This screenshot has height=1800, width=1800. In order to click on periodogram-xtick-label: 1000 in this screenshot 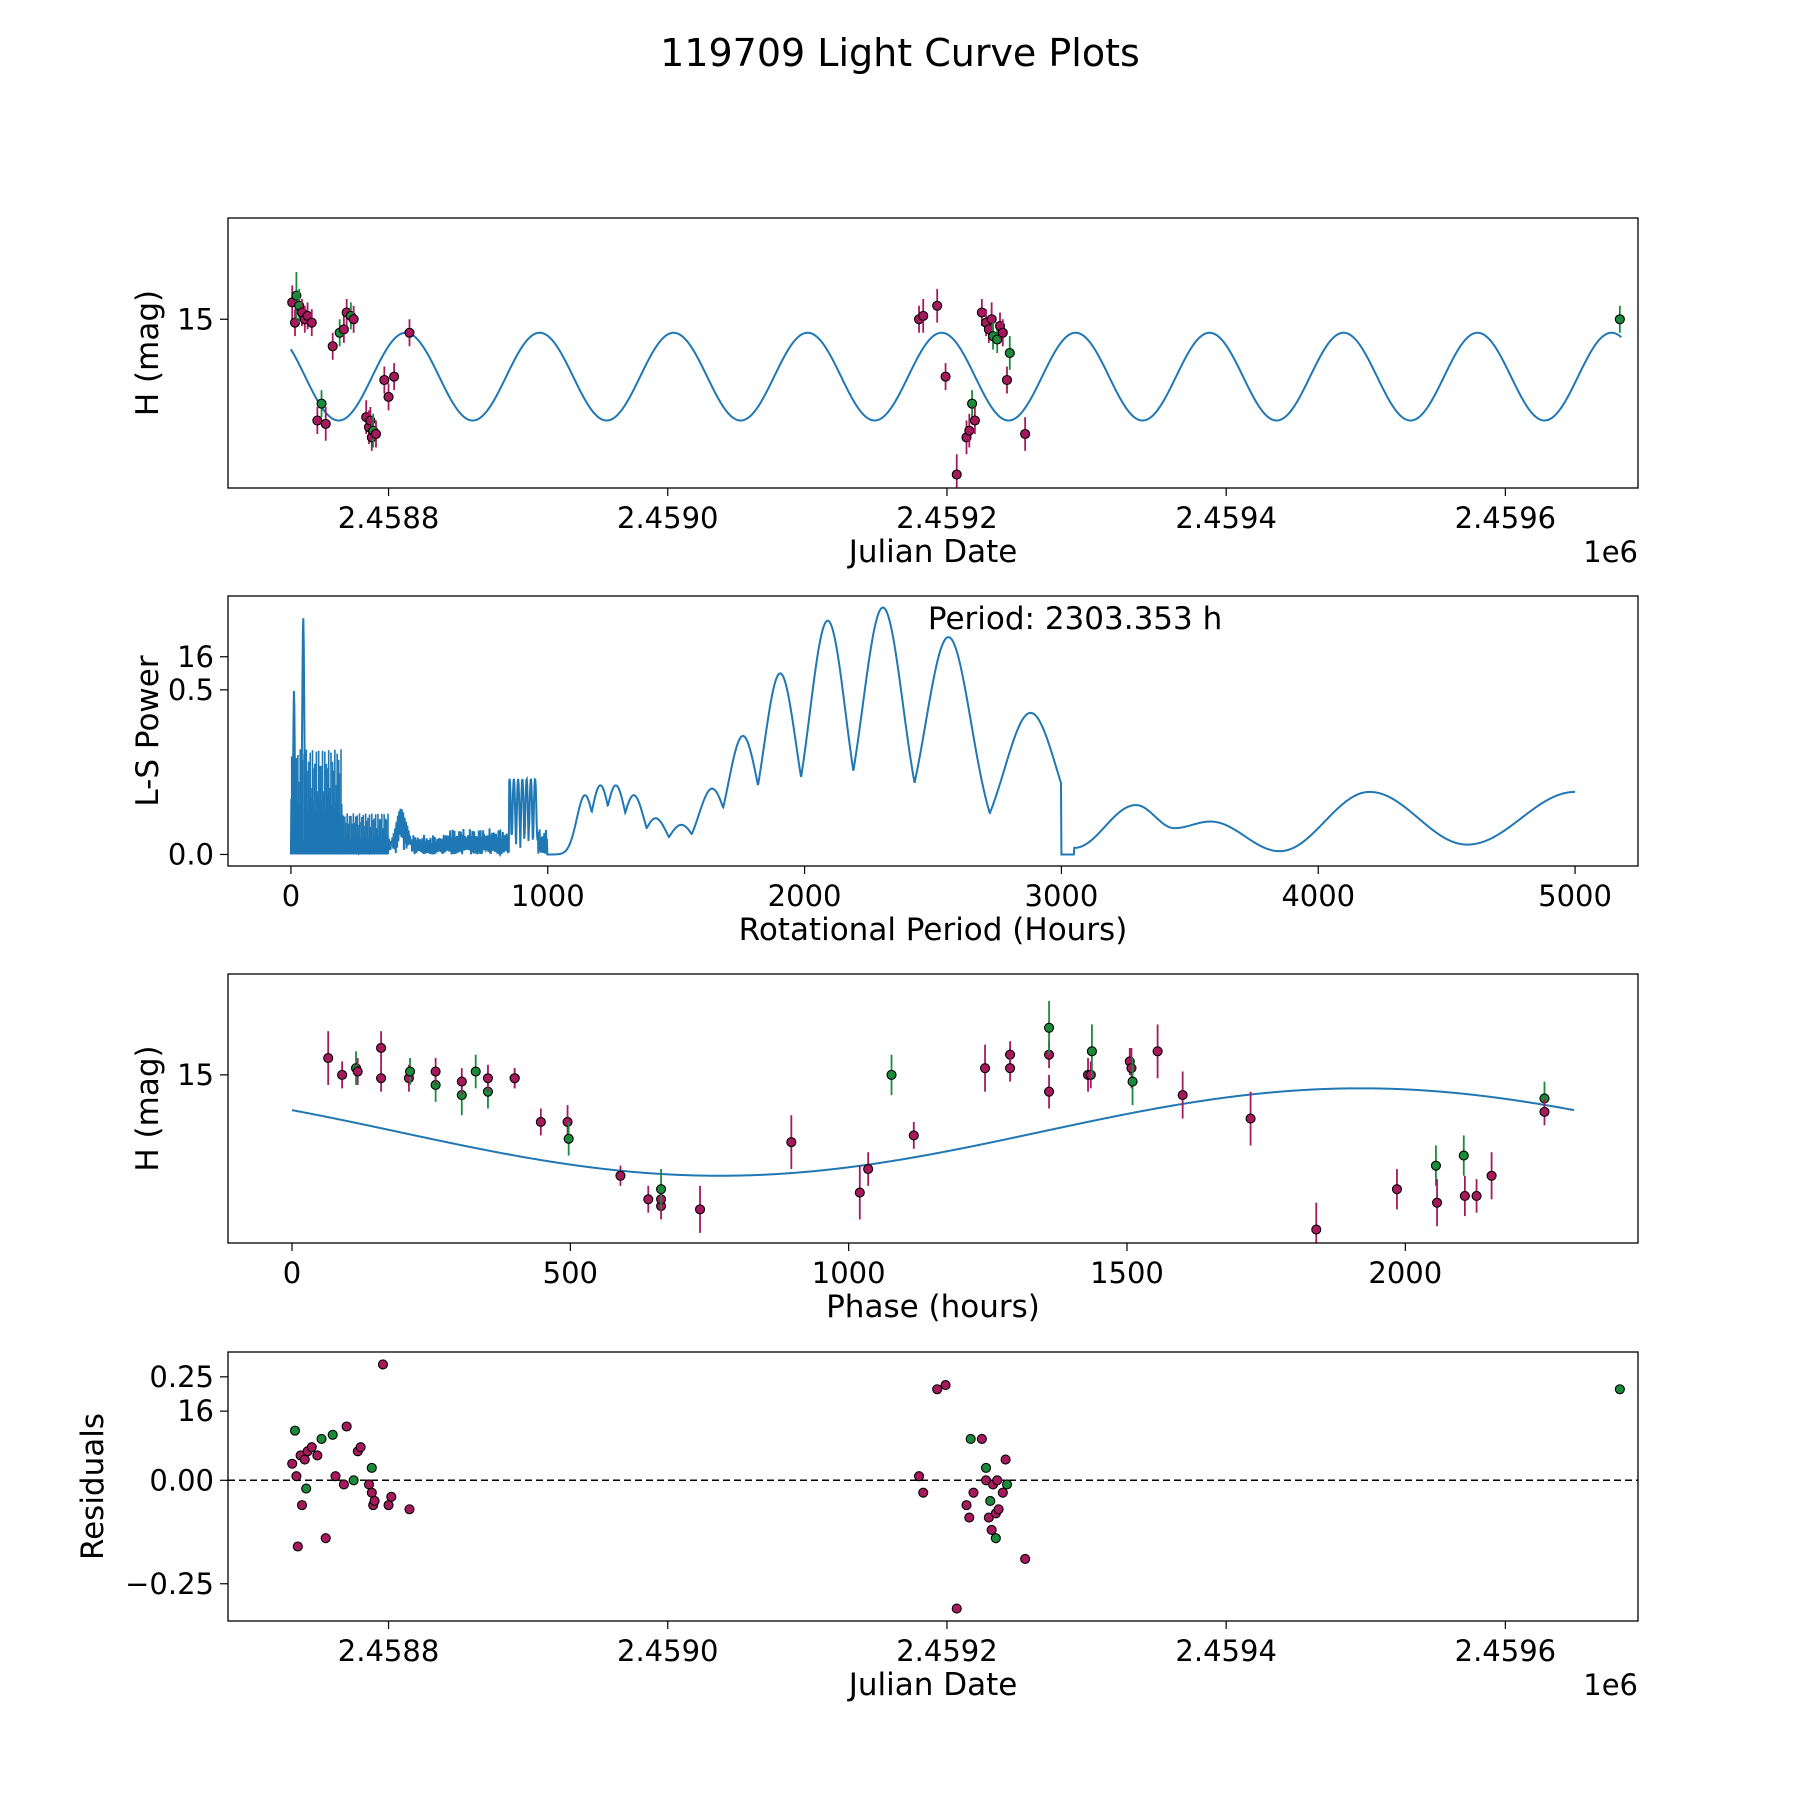, I will do `click(548, 896)`.